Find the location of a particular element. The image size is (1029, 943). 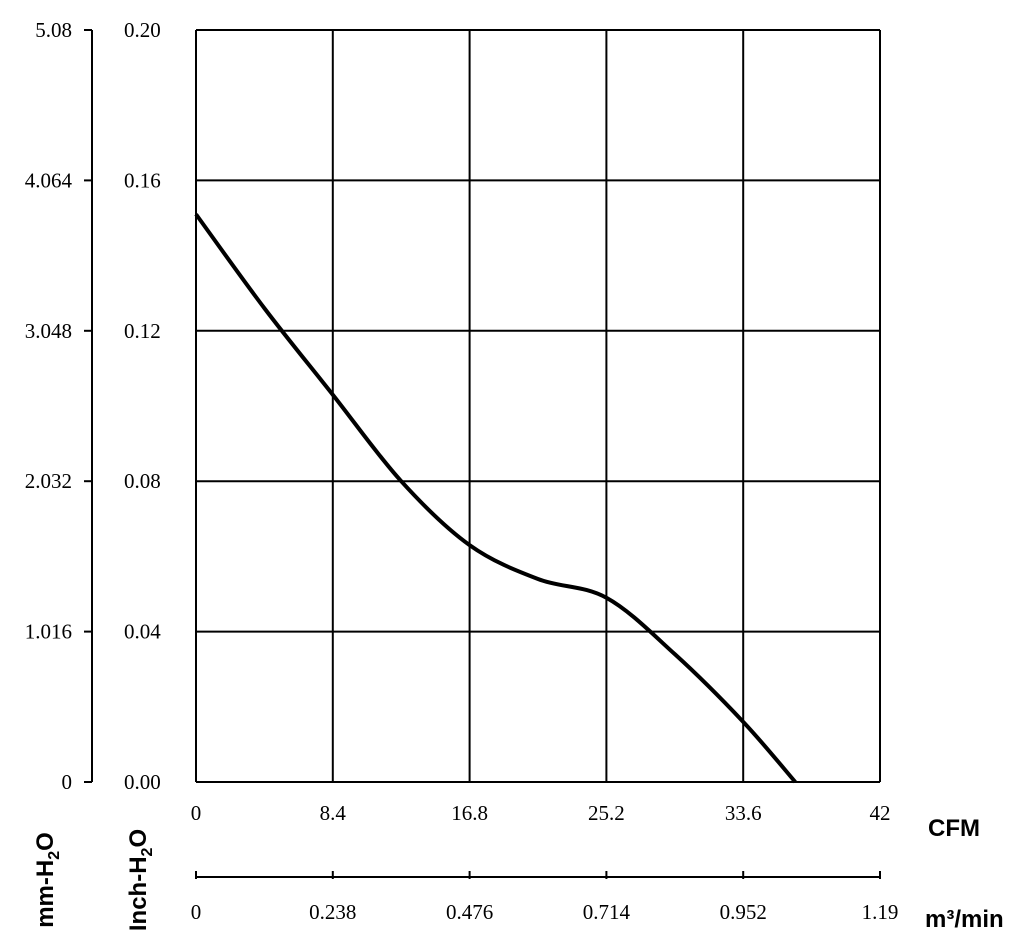

mm-tick-label: 5.08 is located at coordinates (53, 30).